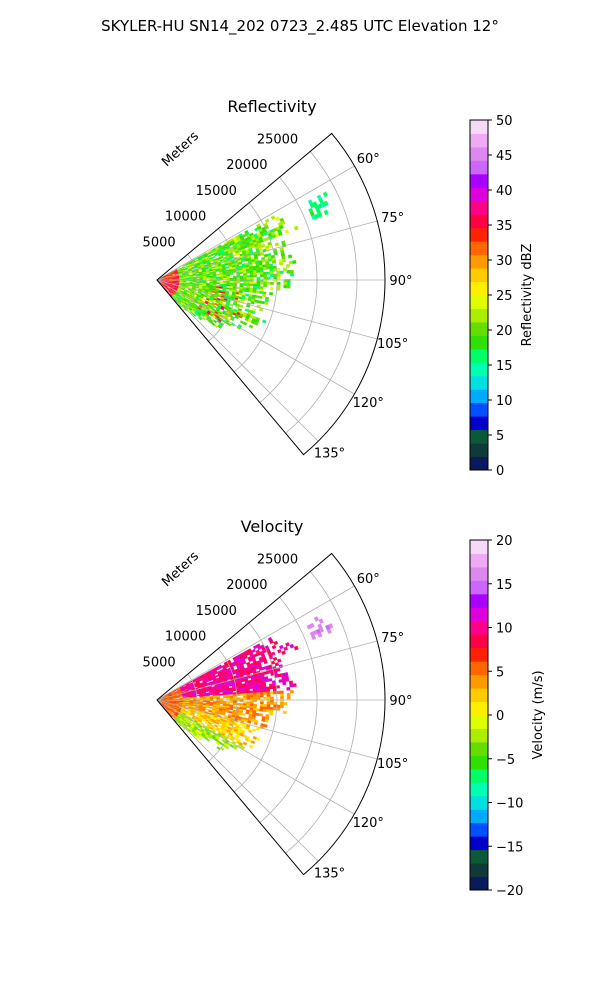 Image resolution: width=600 pixels, height=1000 pixels. What do you see at coordinates (246, 165) in the screenshot?
I see `radial-tick-label: 20000` at bounding box center [246, 165].